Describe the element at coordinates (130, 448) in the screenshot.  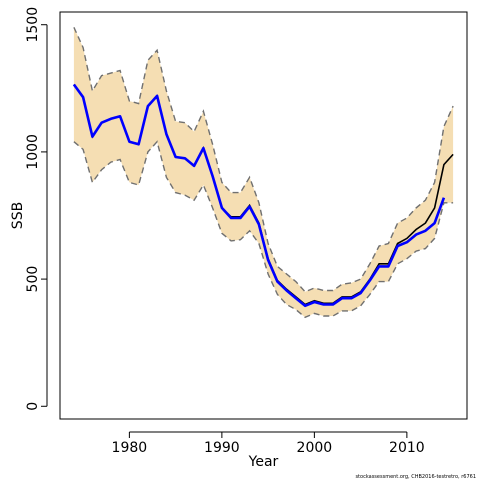
I see `x-tick-label: 1980` at that location.